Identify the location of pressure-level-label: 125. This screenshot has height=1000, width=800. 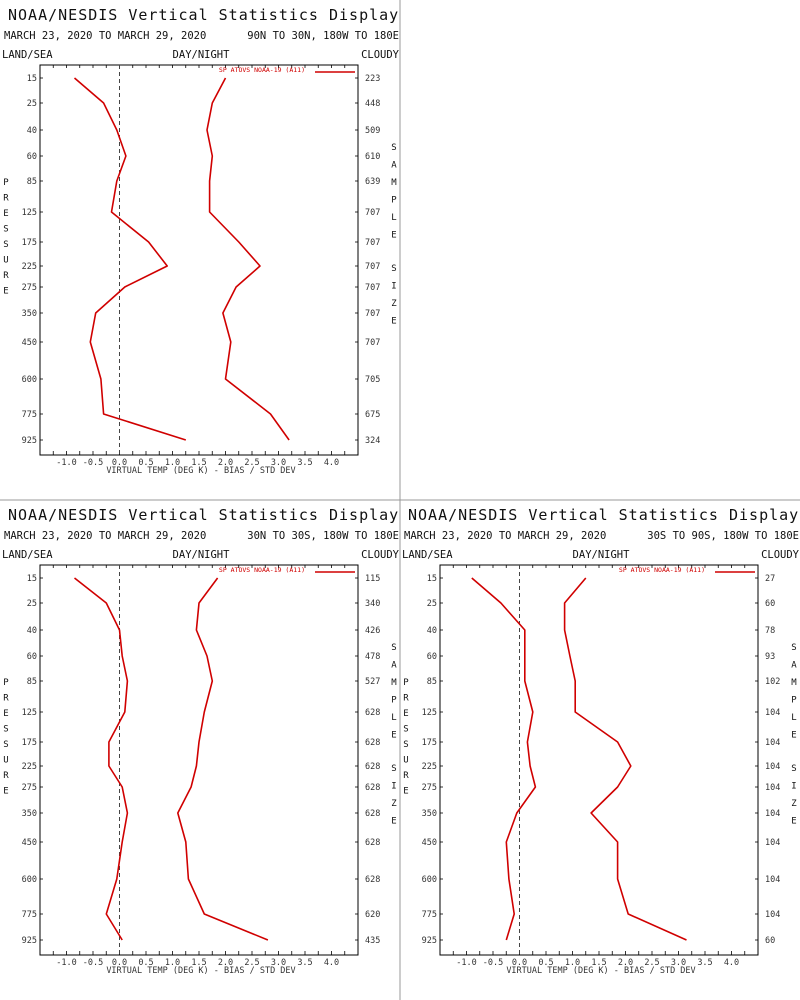
(29, 713).